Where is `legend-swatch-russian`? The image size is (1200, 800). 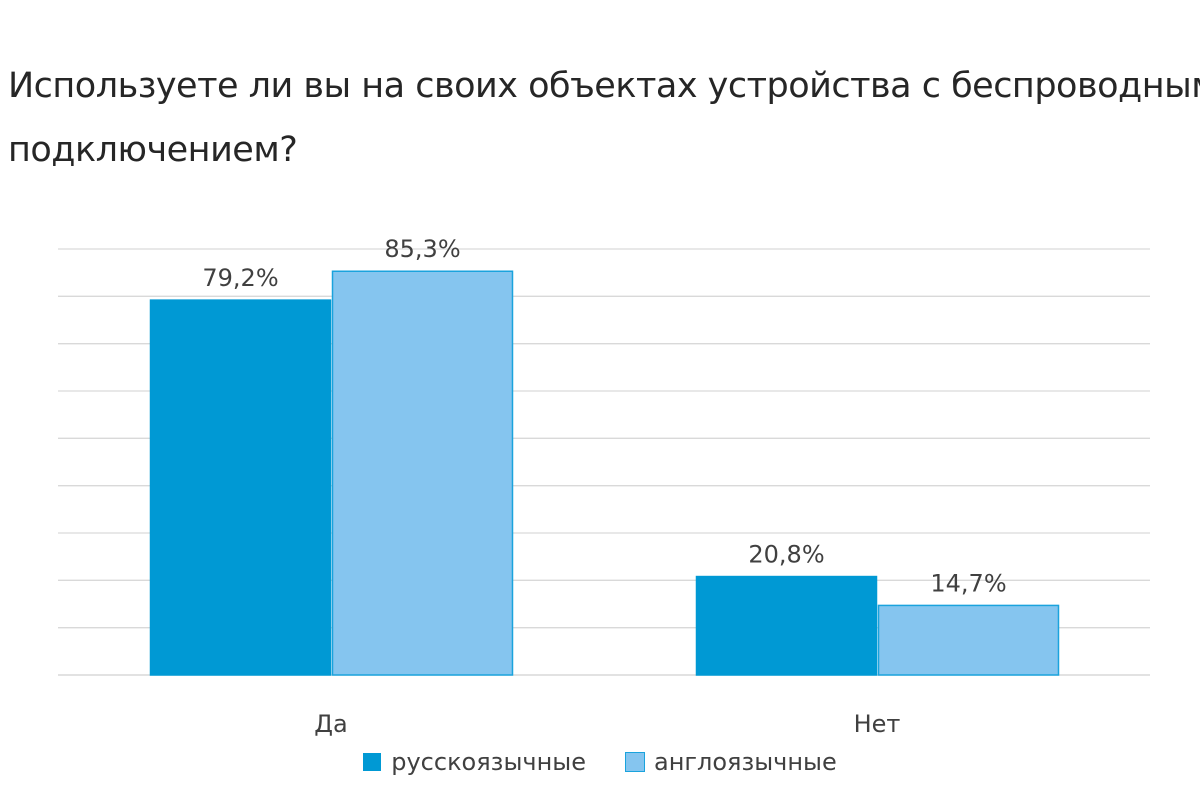
legend-swatch-russian is located at coordinates (372, 762).